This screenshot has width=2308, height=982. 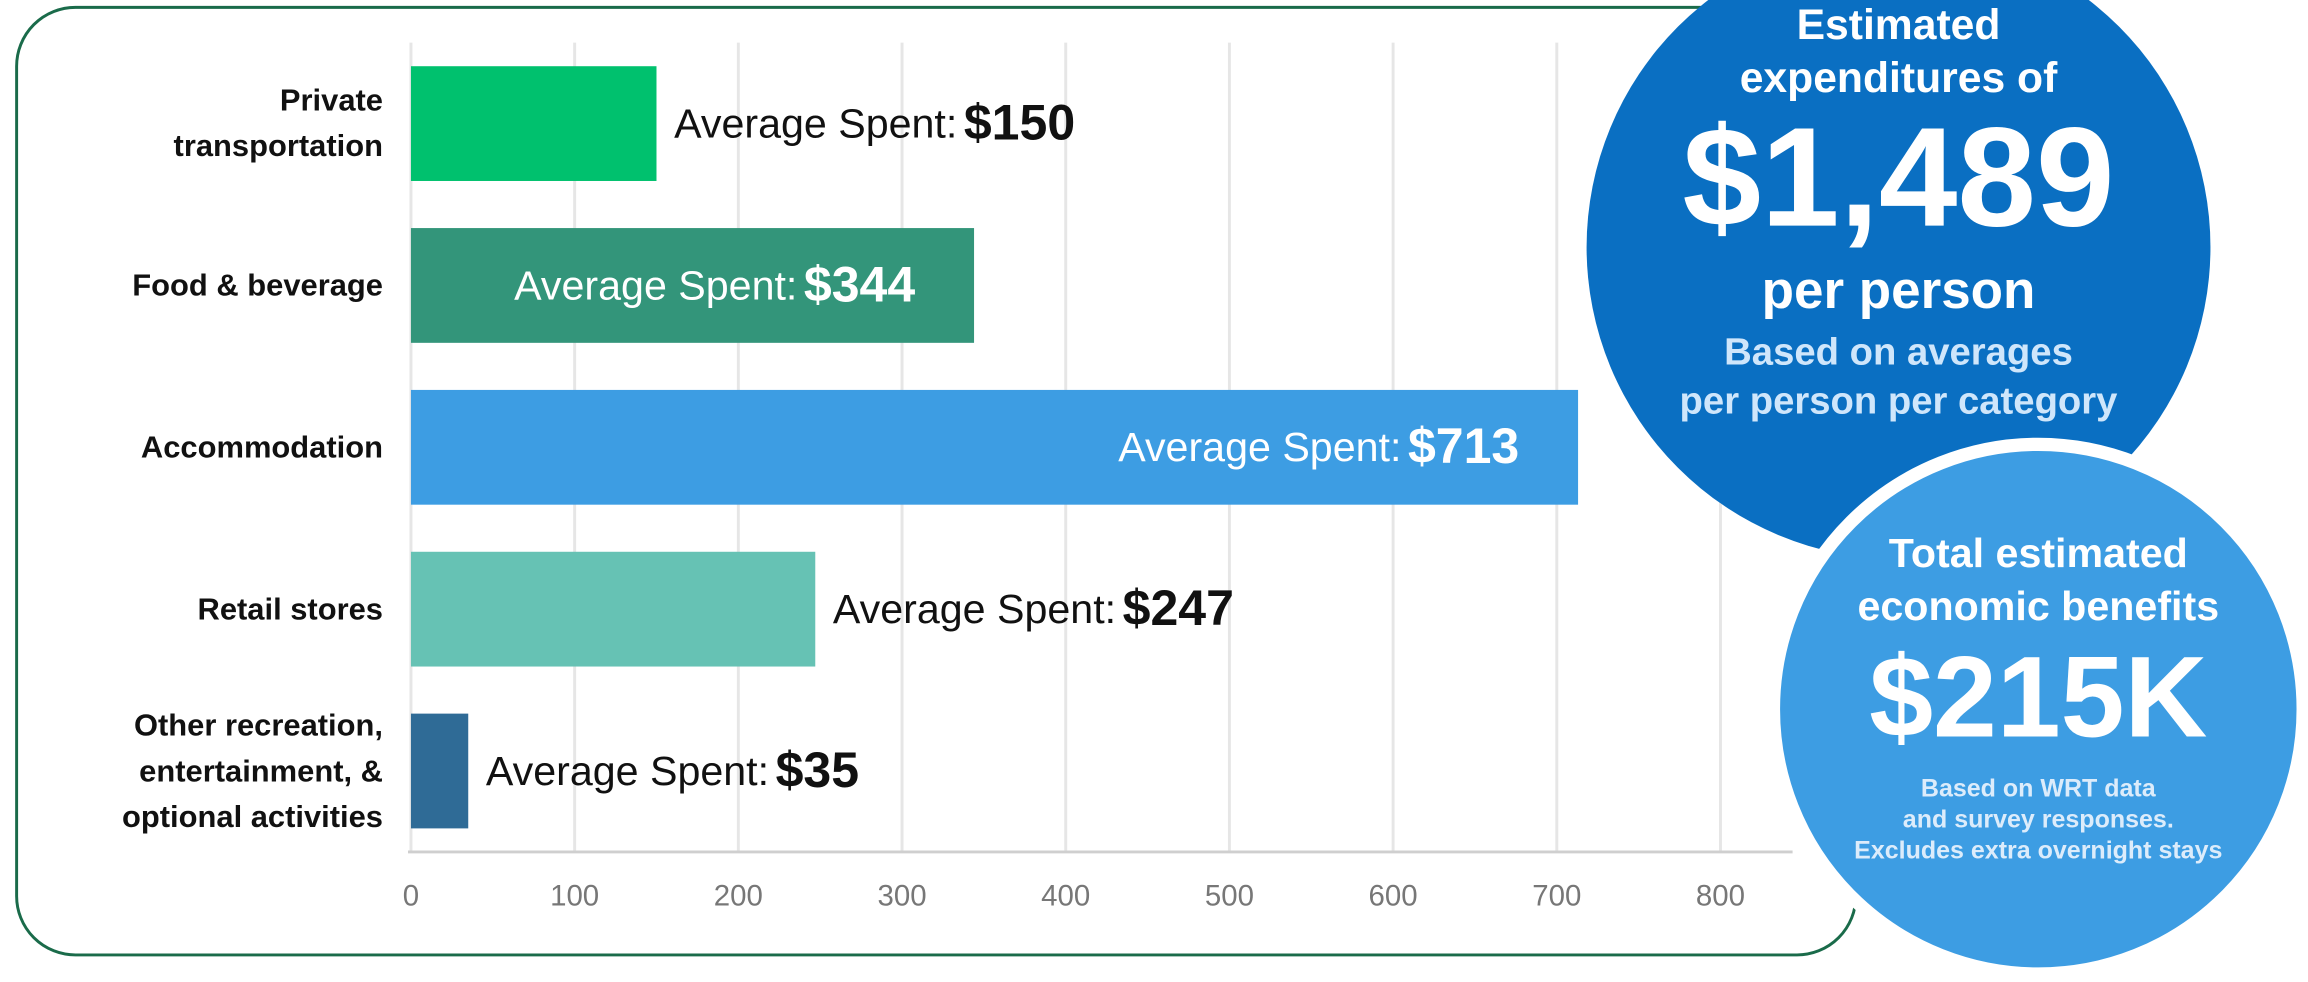 What do you see at coordinates (411, 895) in the screenshot?
I see `x-tick-label: 0` at bounding box center [411, 895].